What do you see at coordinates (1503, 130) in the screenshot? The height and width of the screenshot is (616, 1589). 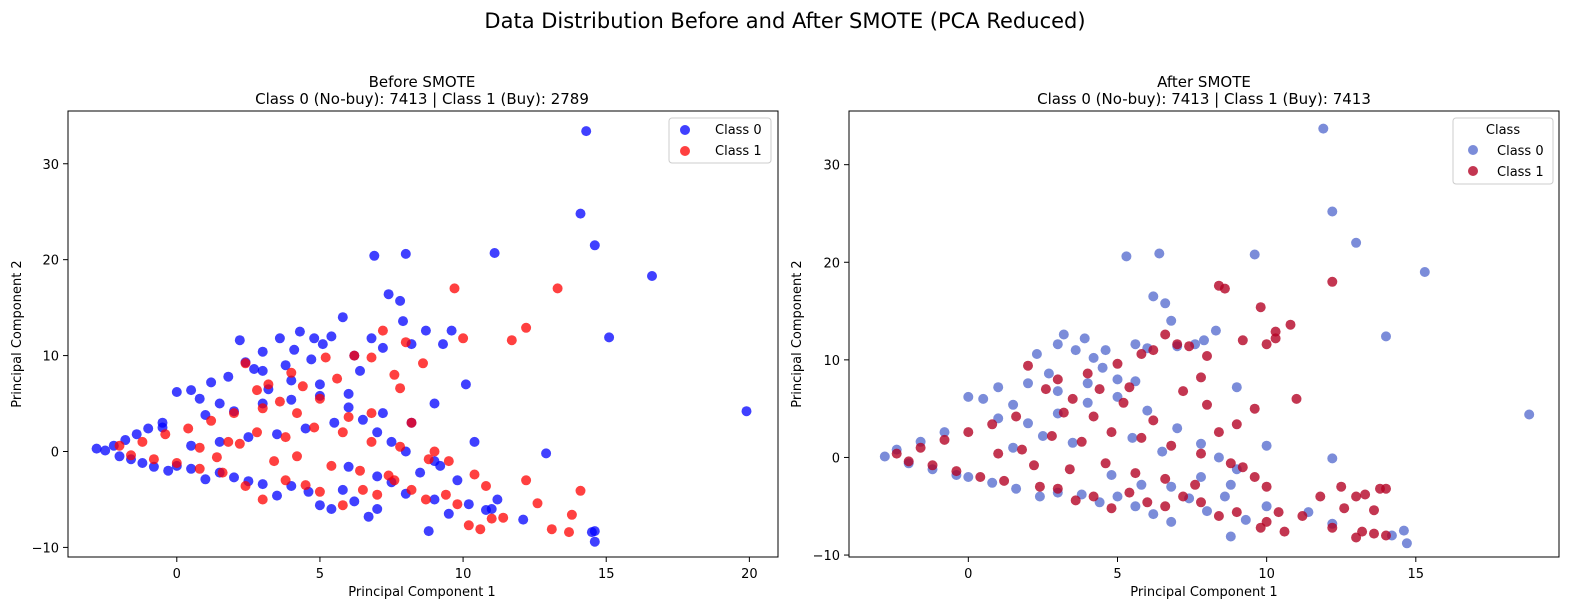 I see `legend-title: Class` at bounding box center [1503, 130].